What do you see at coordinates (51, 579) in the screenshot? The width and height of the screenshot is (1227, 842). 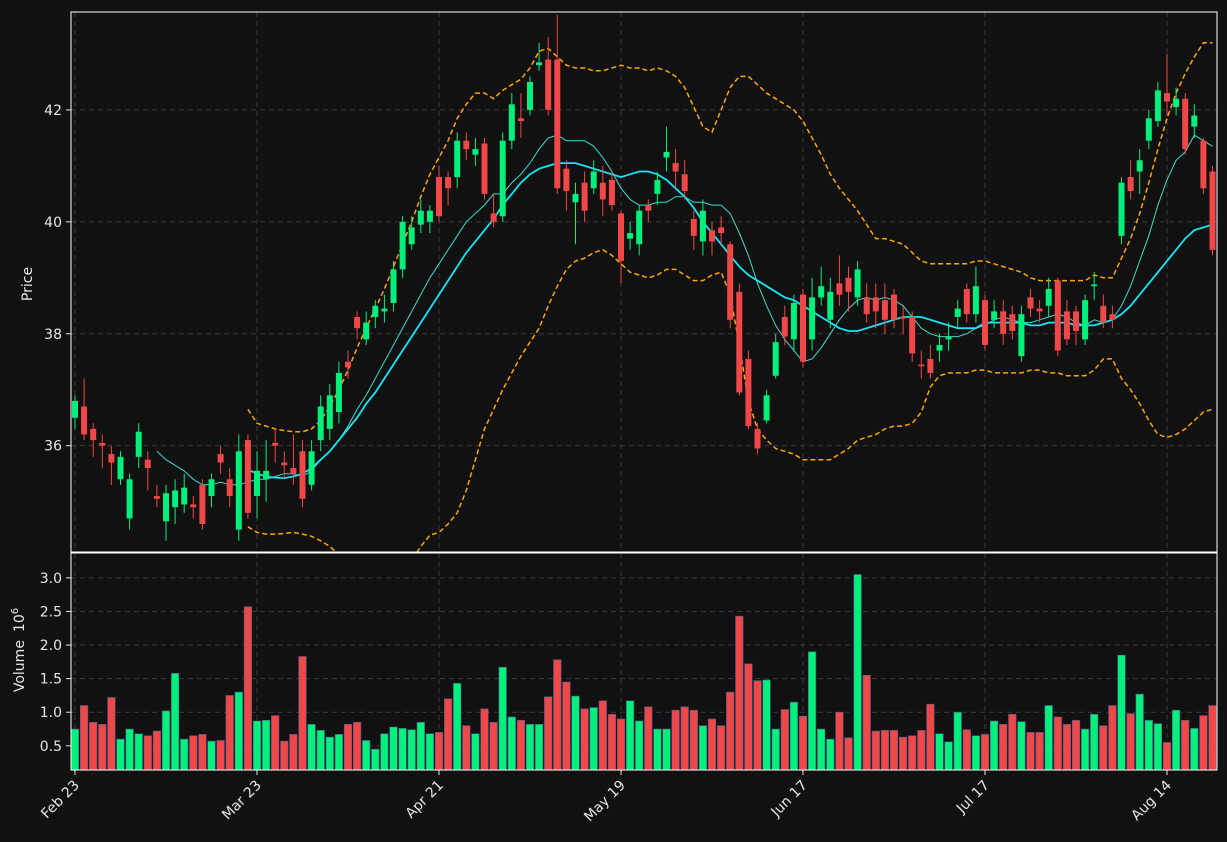 I see `y2-tick-label: 3.0` at bounding box center [51, 579].